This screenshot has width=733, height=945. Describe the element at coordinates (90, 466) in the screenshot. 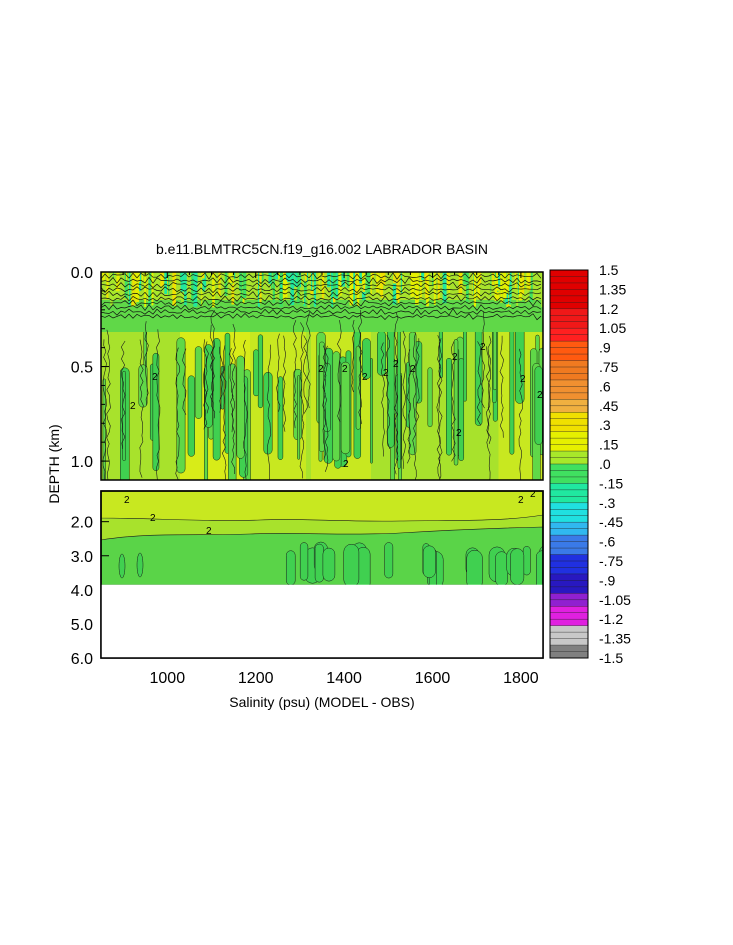

I see `y-axis: 0.0 0.5 1.0 2.0 3.0 4.0 5.0 6.0` at that location.